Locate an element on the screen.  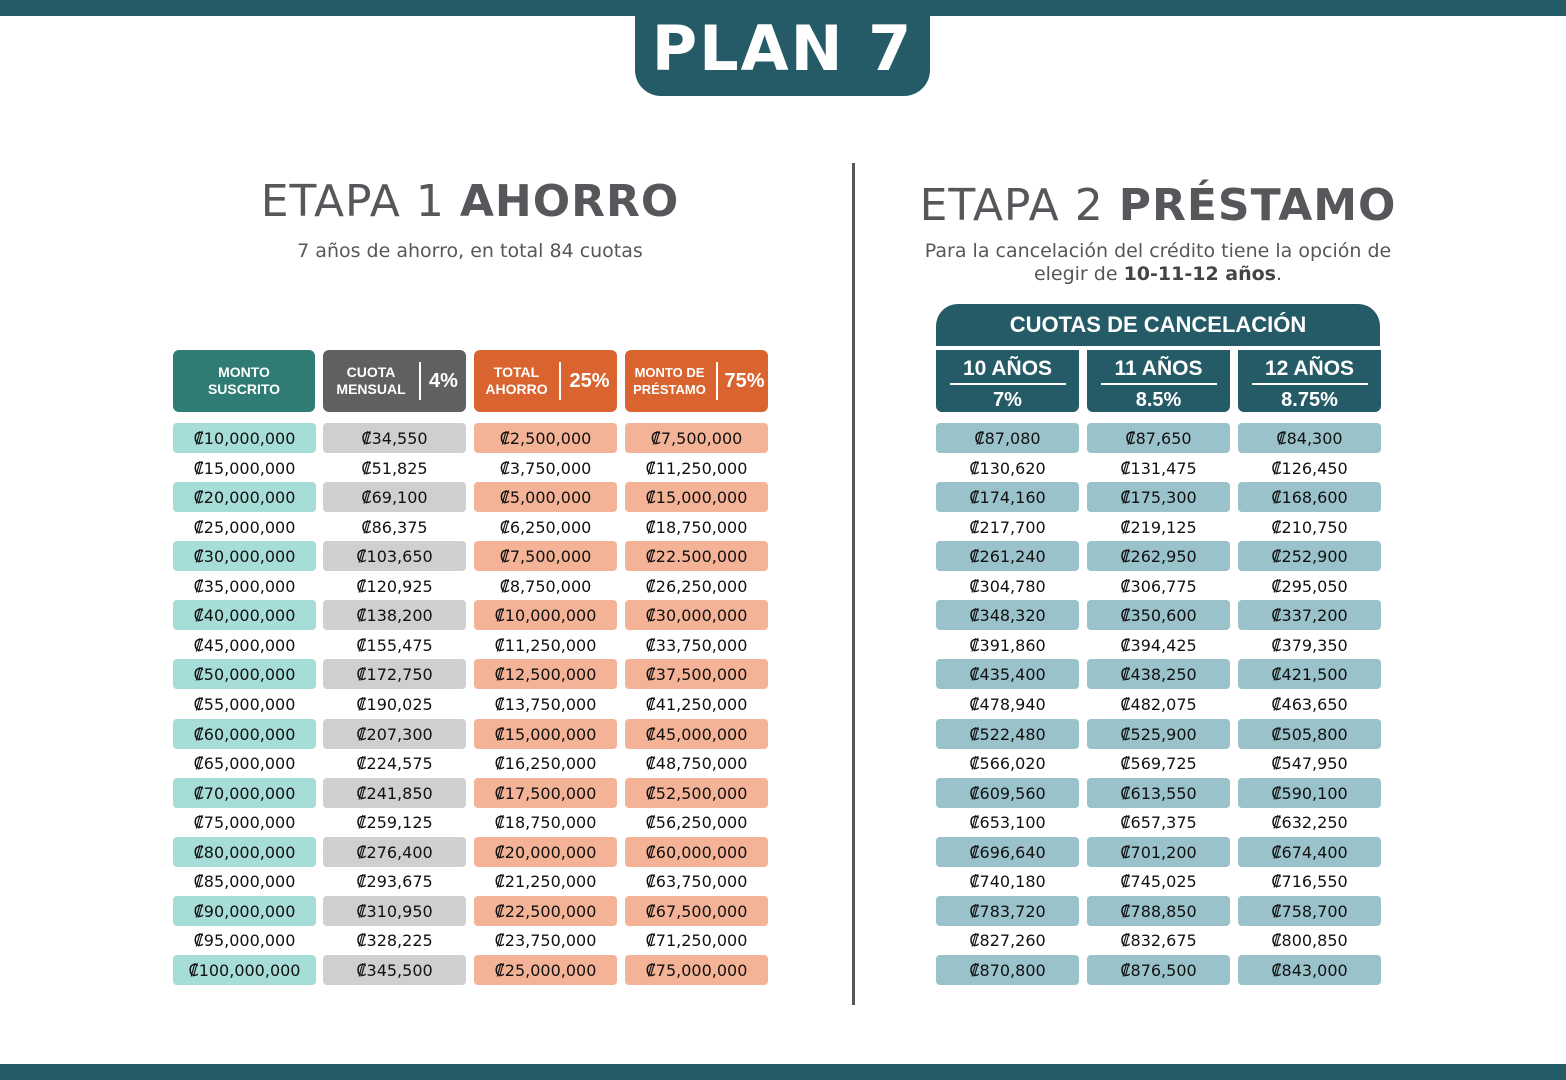
monto-suscrito-cell: ₡50,000,000 is located at coordinates (244, 674).